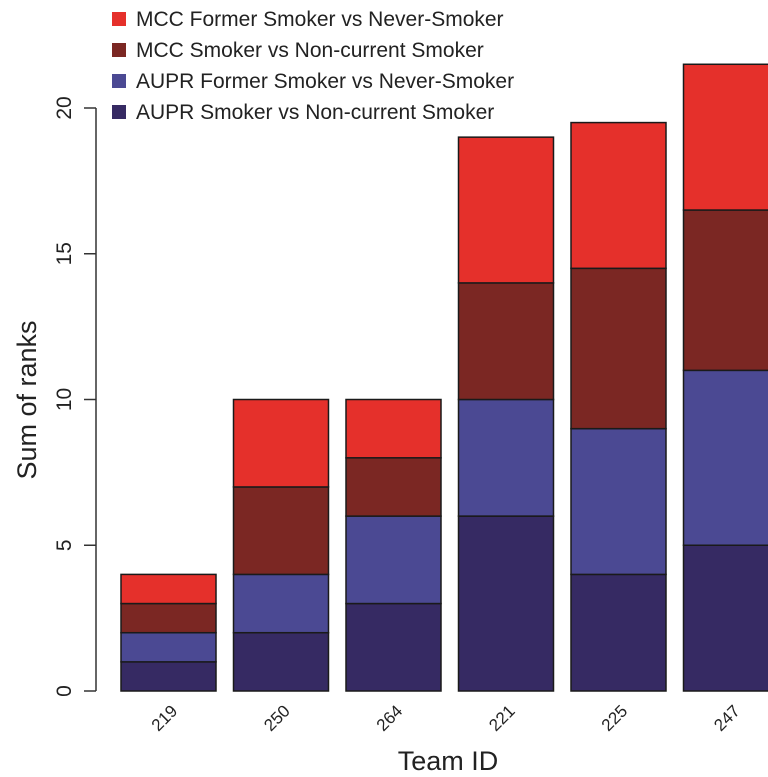  I want to click on bar-segment-219-s0, so click(168, 676).